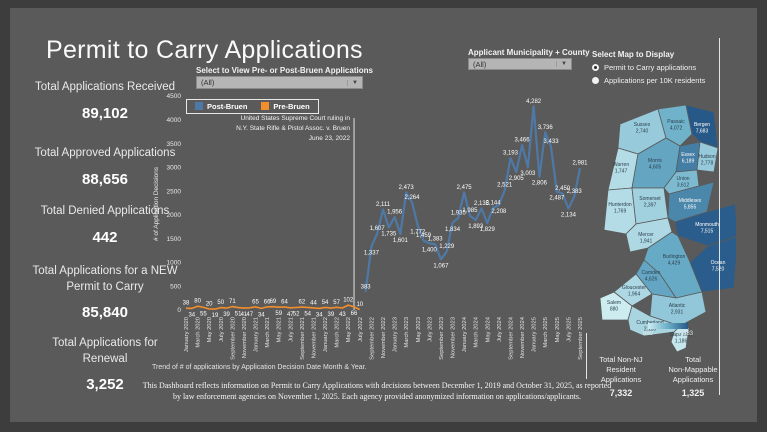 This screenshot has height=432, width=767. I want to click on x-tick-label: September 2025, so click(581, 338).